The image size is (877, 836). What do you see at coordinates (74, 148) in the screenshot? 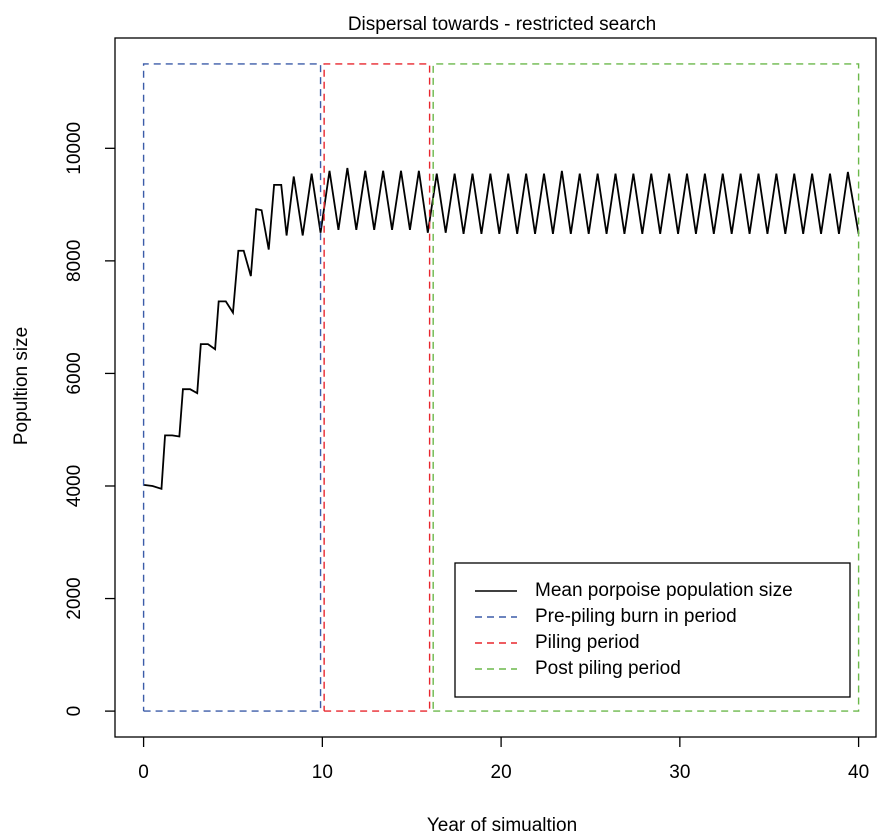
I see `y-tick-label: 10000` at bounding box center [74, 148].